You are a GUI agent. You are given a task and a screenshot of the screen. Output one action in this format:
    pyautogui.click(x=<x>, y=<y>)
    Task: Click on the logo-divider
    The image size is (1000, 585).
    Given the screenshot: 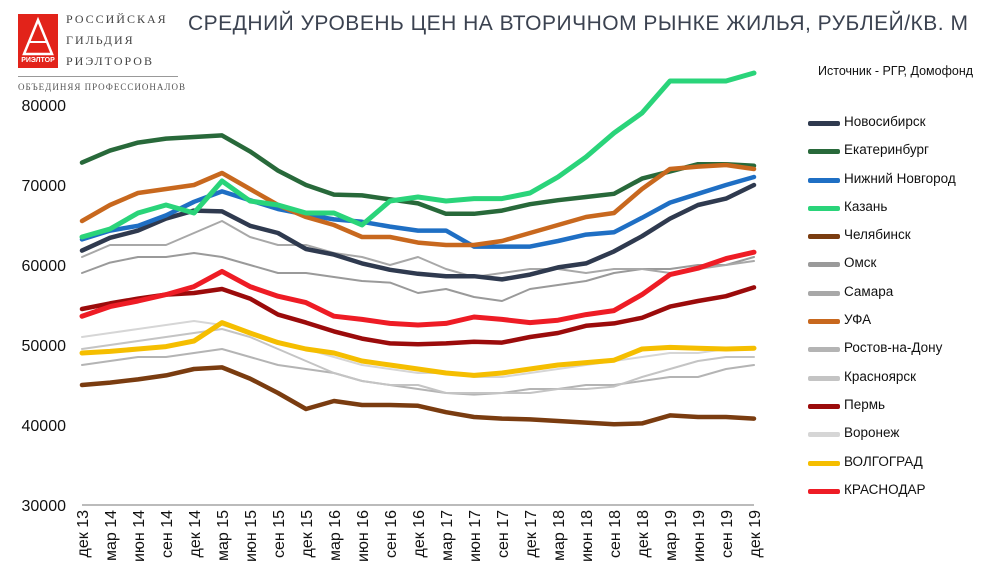 What is the action you would take?
    pyautogui.click(x=98, y=76)
    